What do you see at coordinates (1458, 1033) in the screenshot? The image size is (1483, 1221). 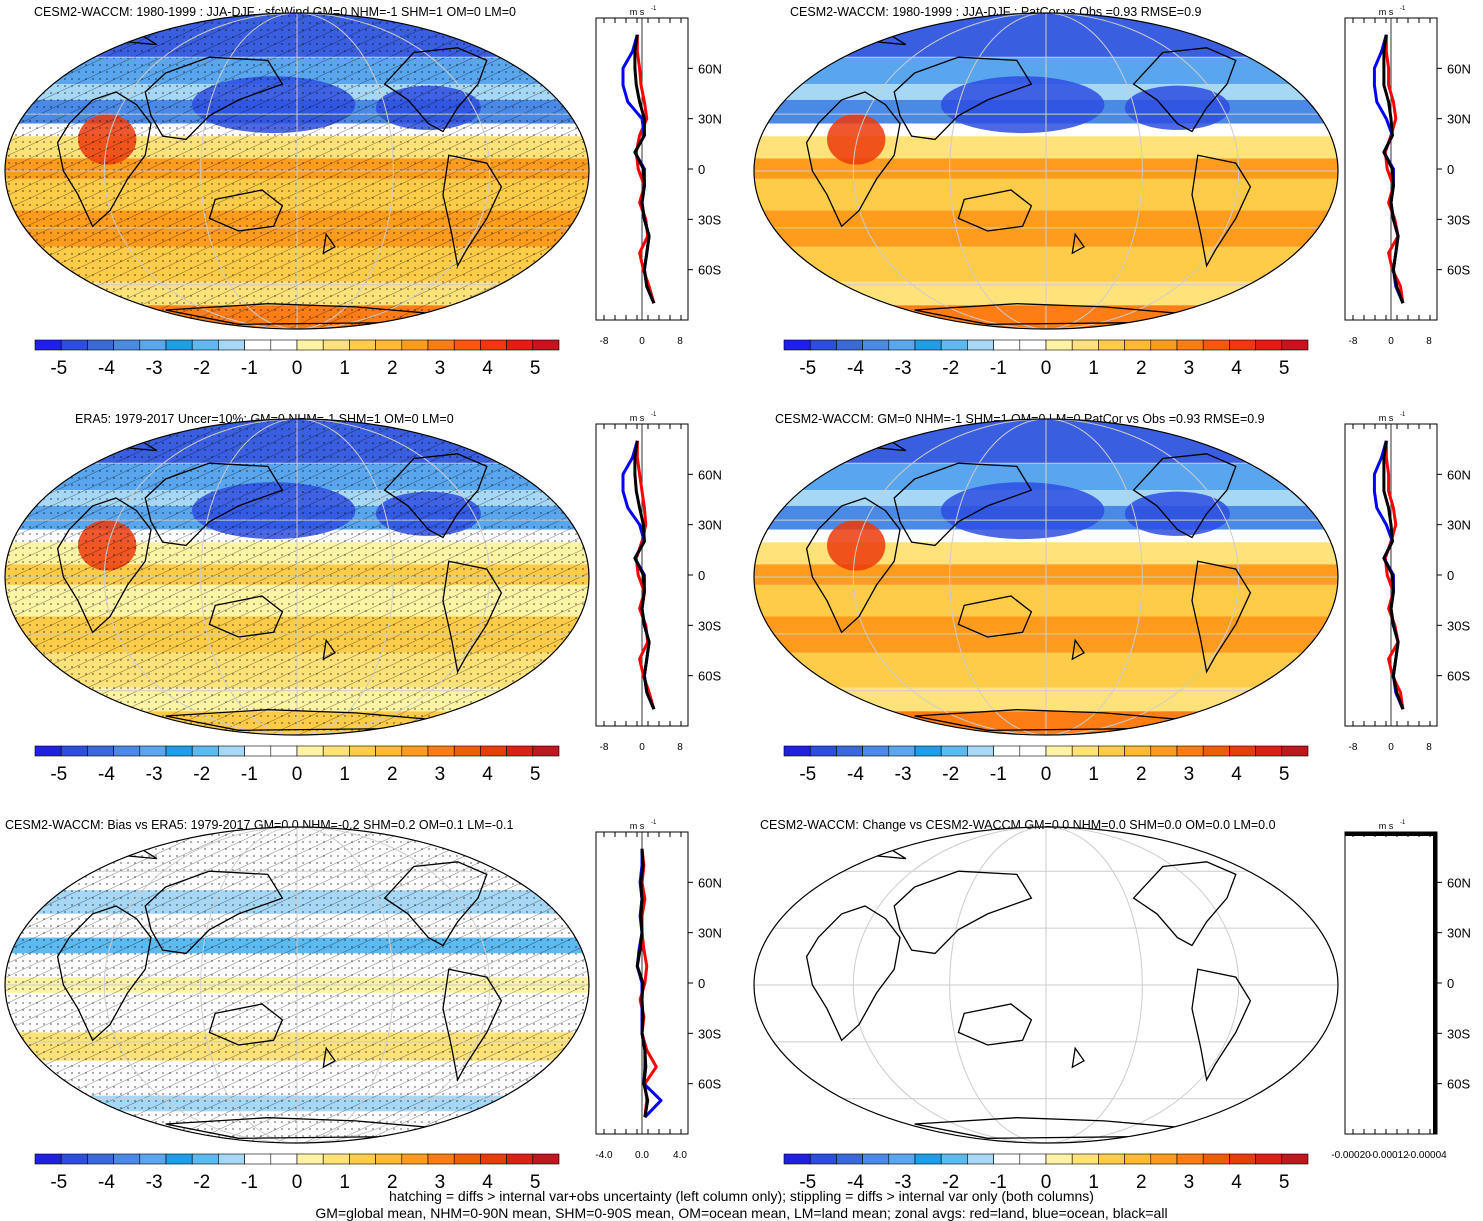 I see `lat-tick-label: 30S` at bounding box center [1458, 1033].